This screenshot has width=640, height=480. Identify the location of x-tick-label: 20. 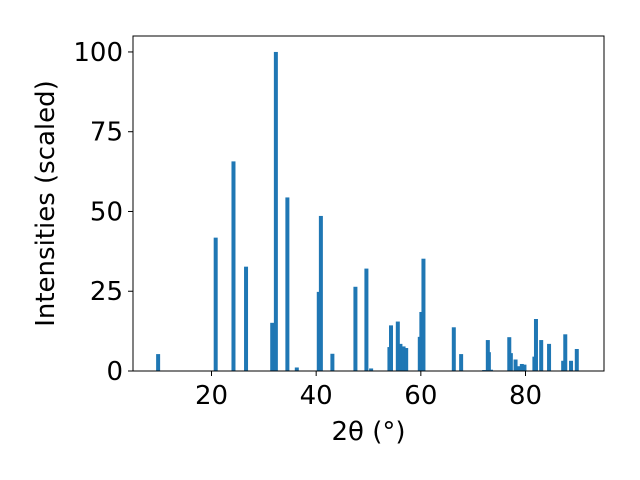
(211, 396).